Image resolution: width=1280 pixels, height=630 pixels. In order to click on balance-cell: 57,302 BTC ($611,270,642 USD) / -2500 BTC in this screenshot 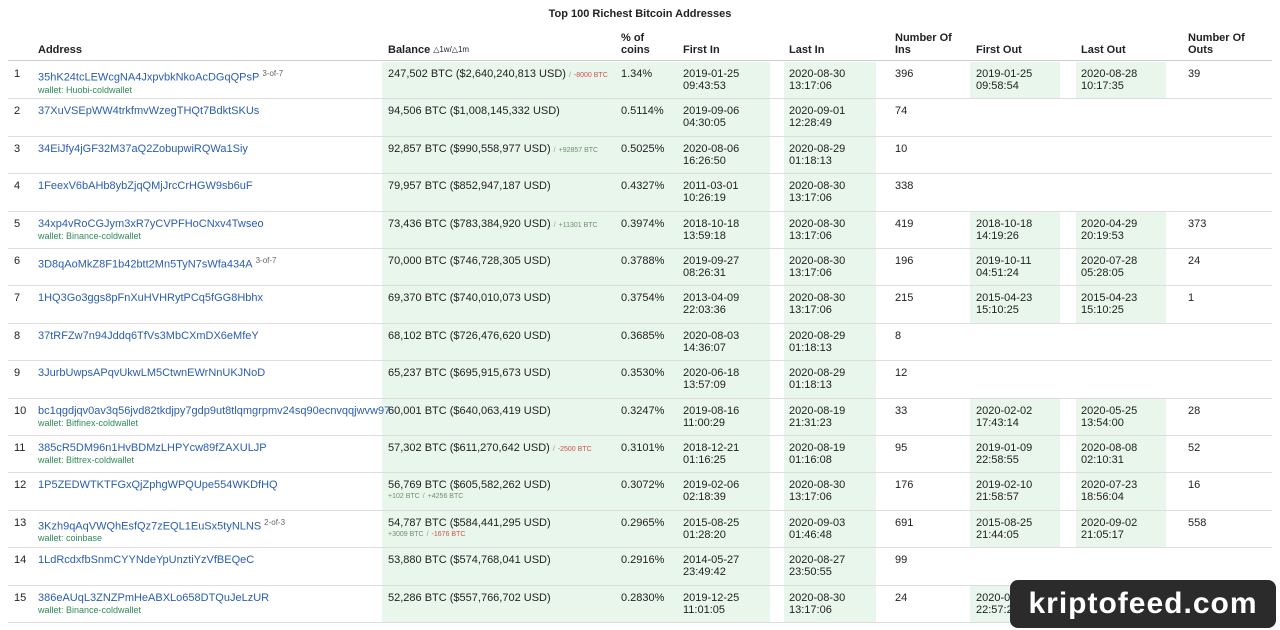, I will do `click(491, 449)`.